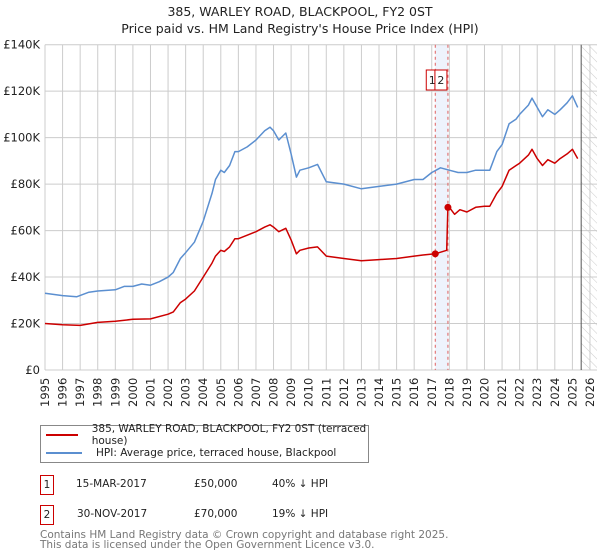  What do you see at coordinates (238, 392) in the screenshot?
I see `x-tick-label: 2006` at bounding box center [238, 392].